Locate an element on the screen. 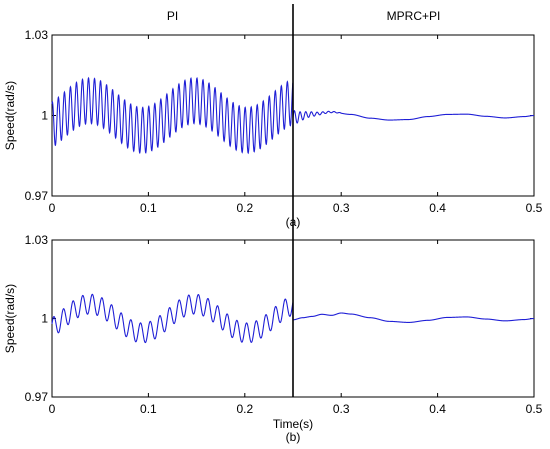 Image resolution: width=550 pixels, height=449 pixels. x-axis-label: Time(s) is located at coordinates (293, 424).